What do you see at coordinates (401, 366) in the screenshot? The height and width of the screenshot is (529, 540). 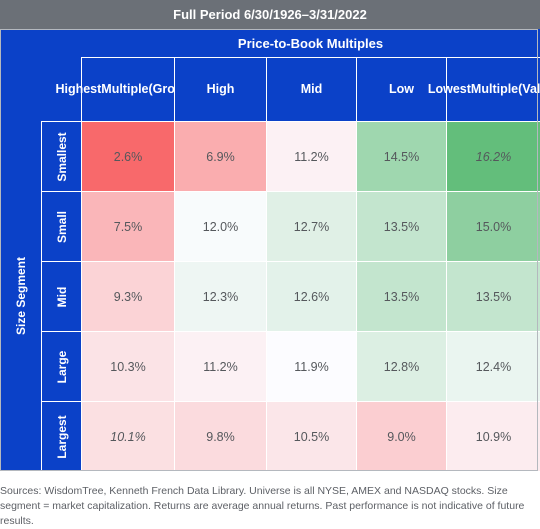 I see `heatmap-cell: 12.8%` at bounding box center [401, 366].